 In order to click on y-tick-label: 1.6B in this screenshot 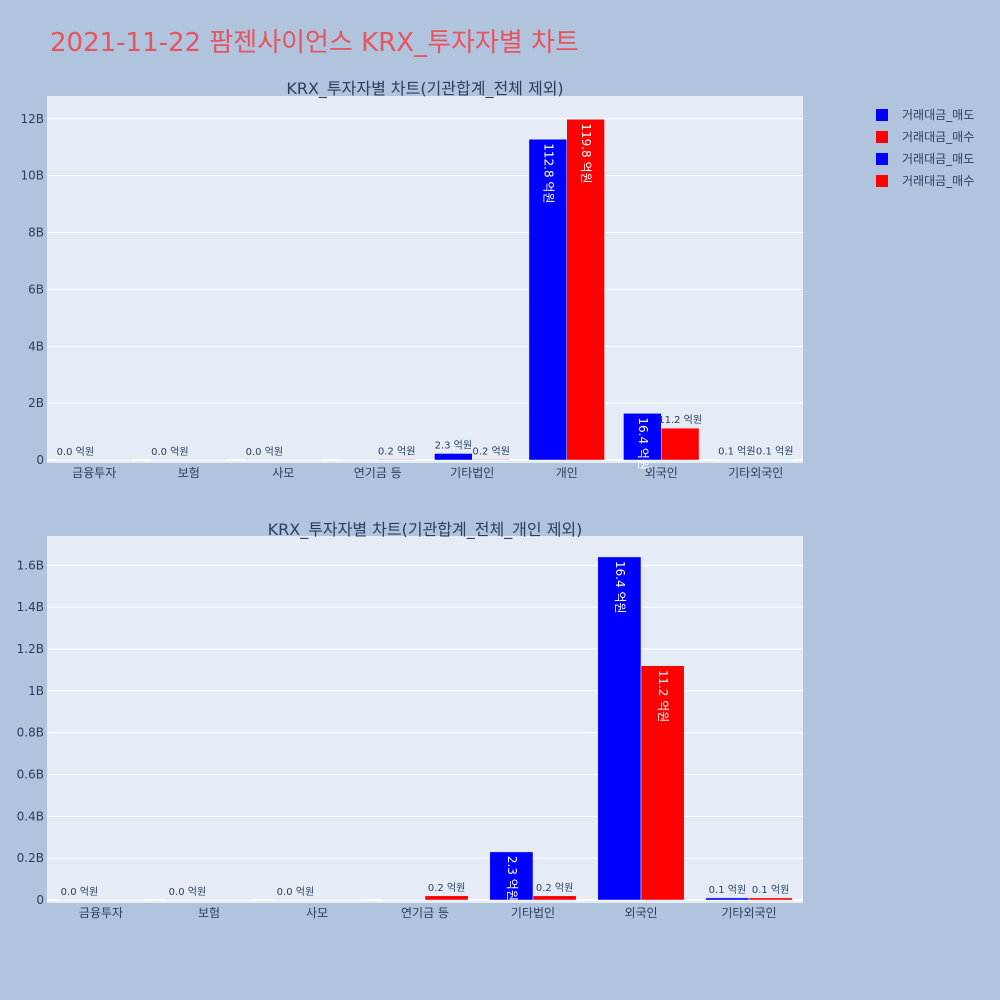, I will do `click(30, 565)`.